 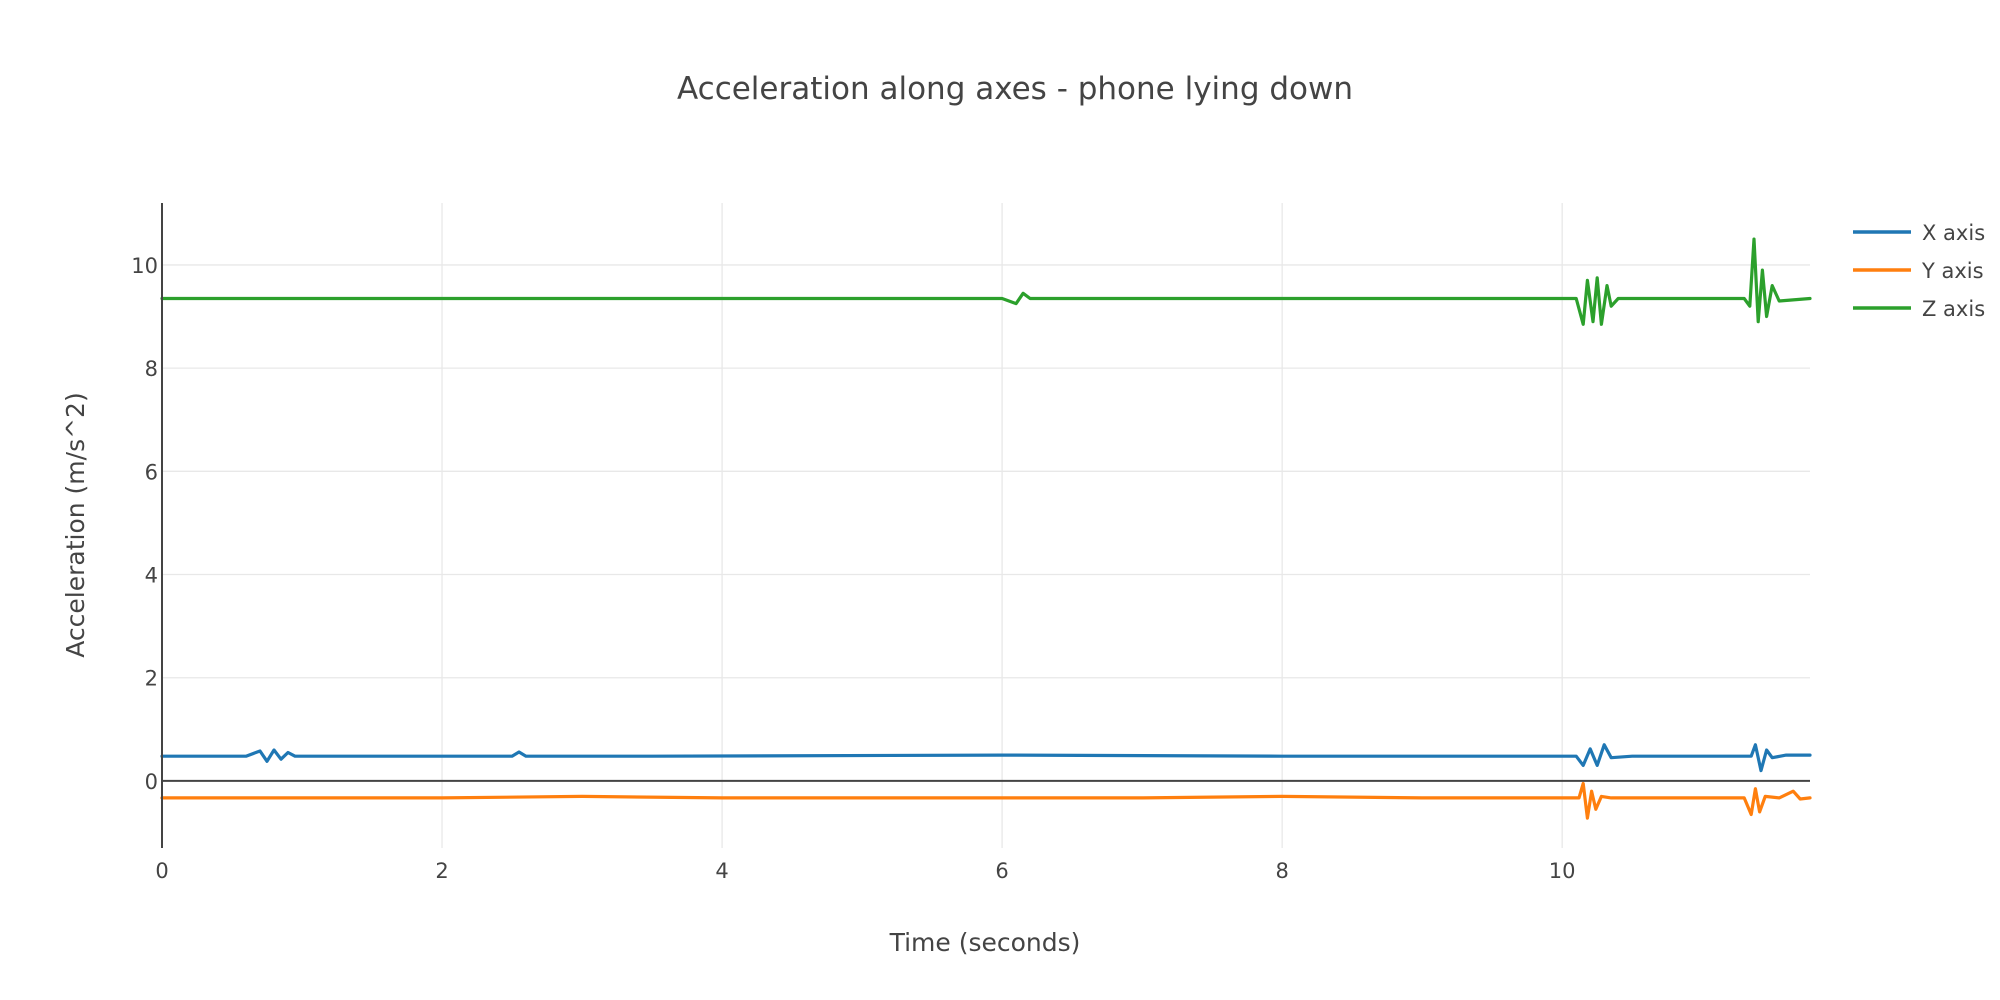 What do you see at coordinates (1281, 871) in the screenshot?
I see `x-tick-label: 8` at bounding box center [1281, 871].